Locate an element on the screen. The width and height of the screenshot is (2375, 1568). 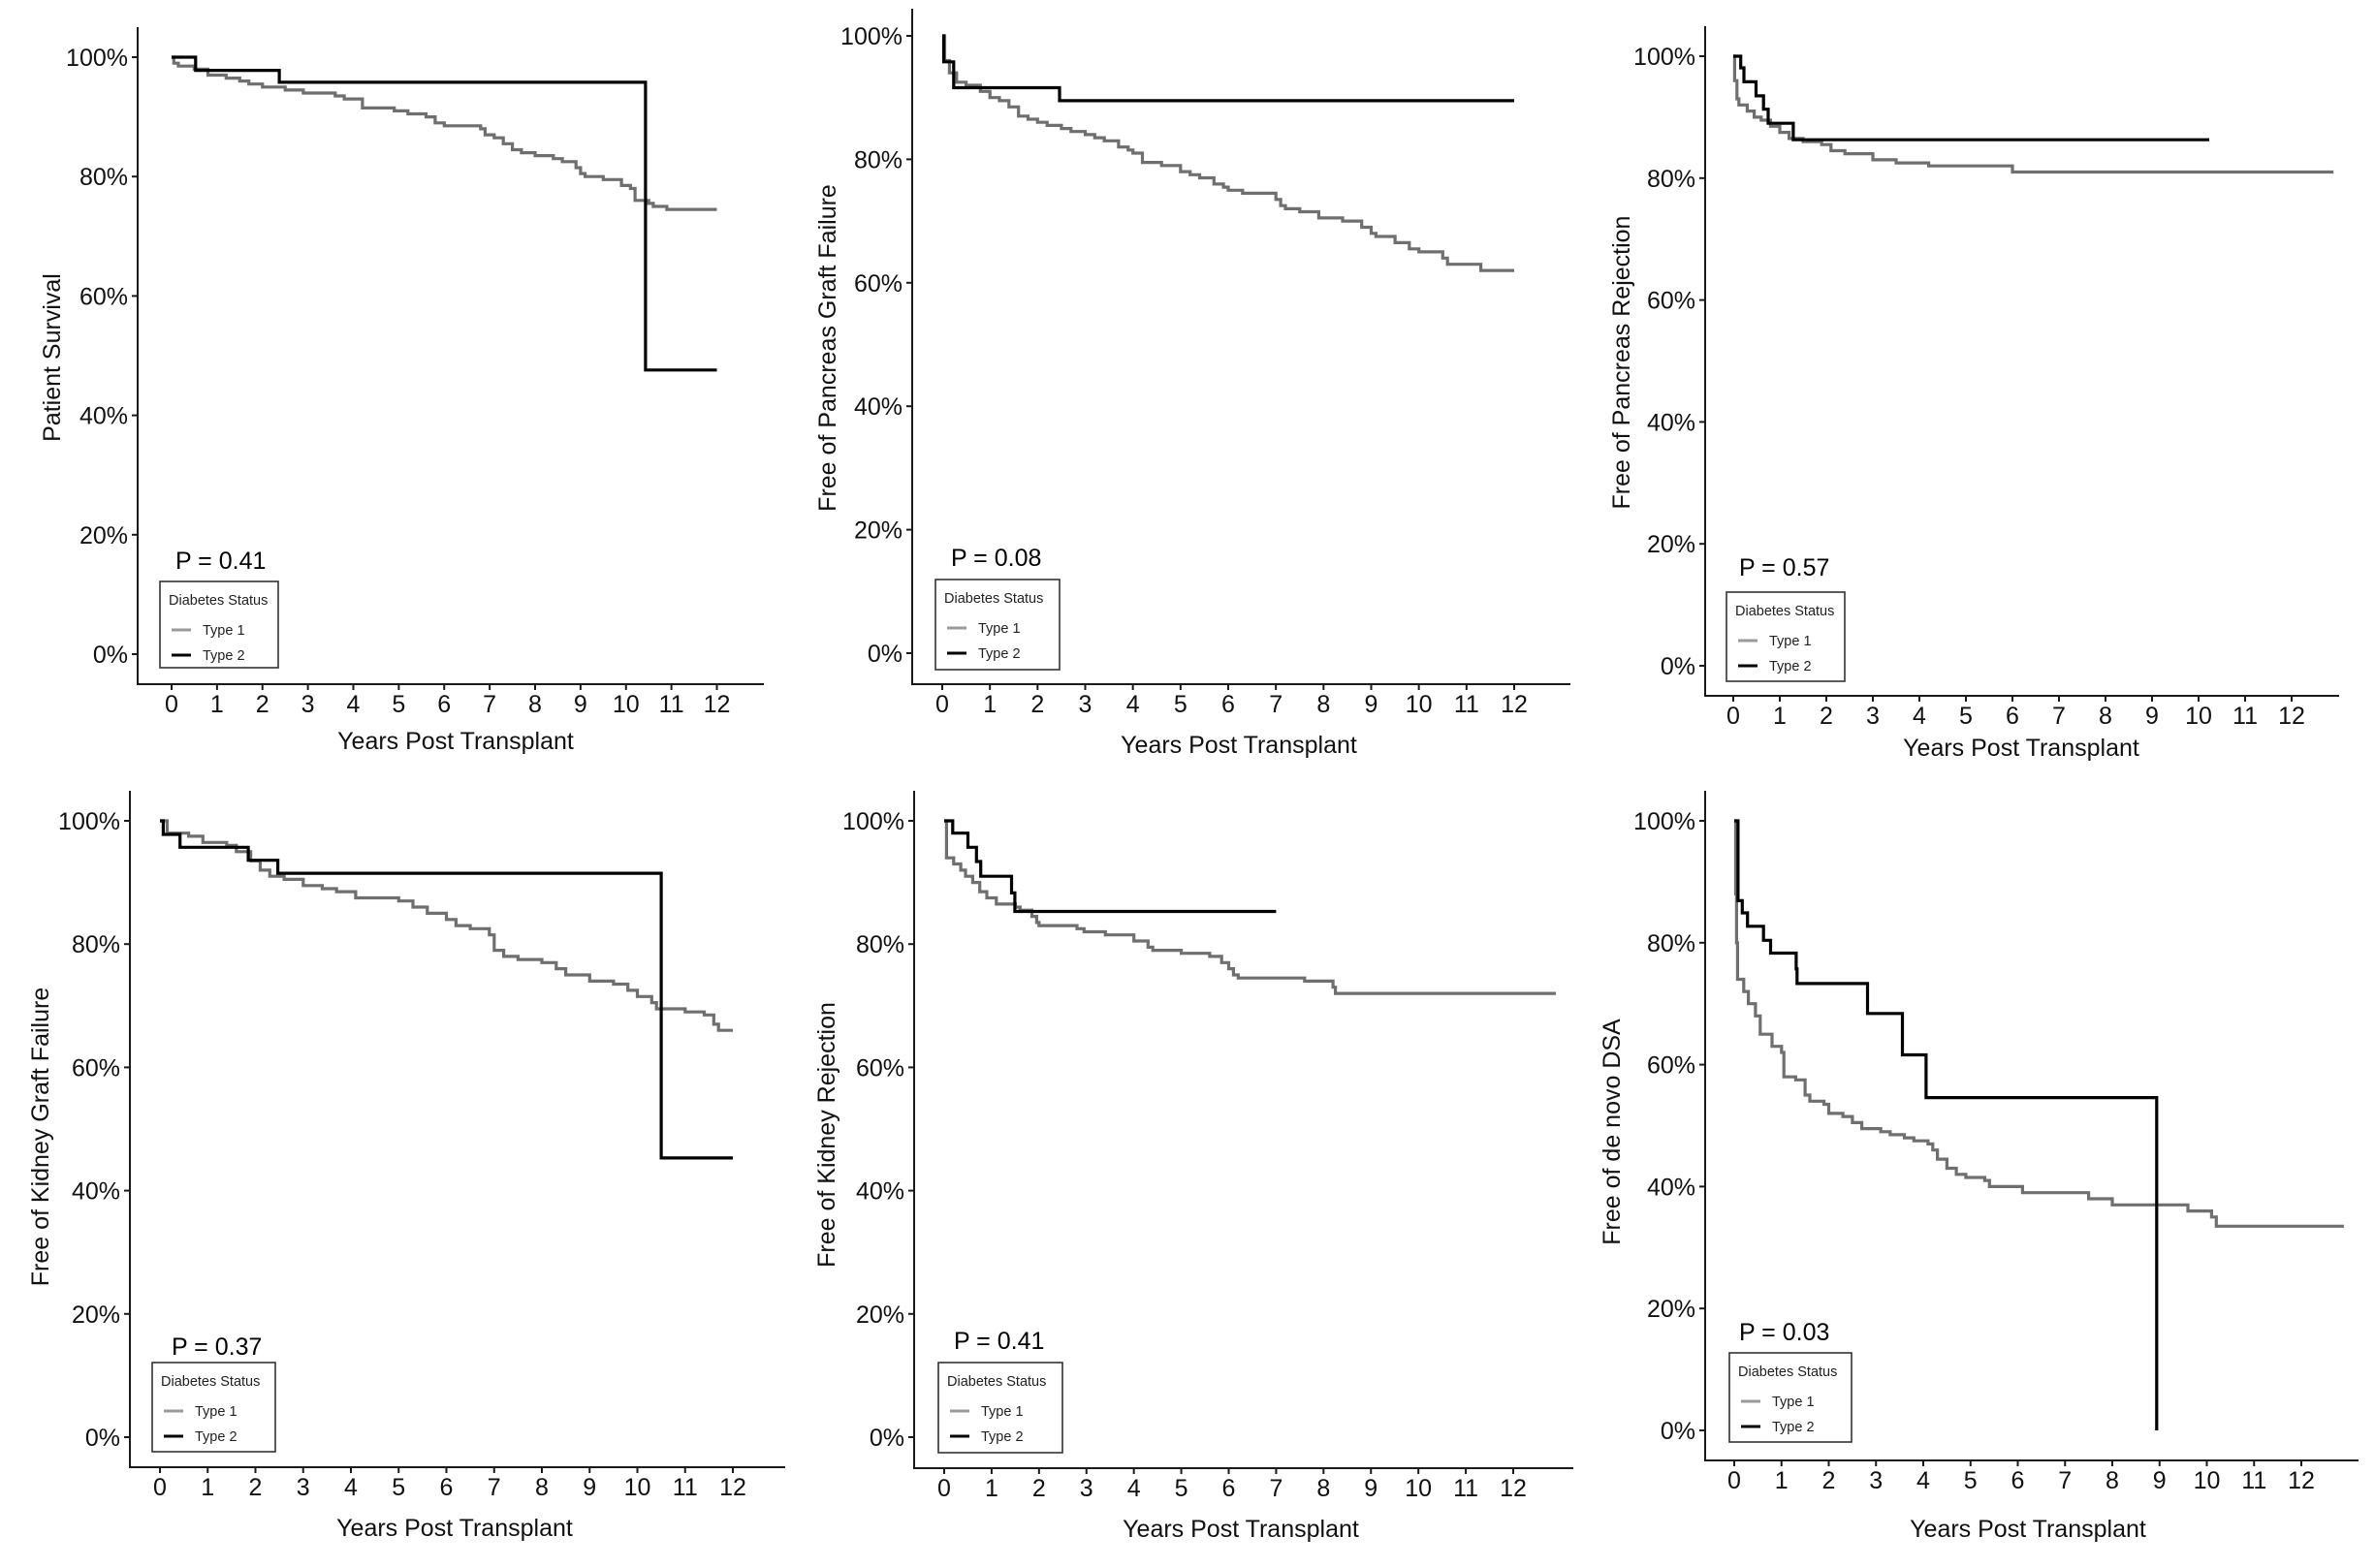
y-axis-title: Free of Kidney Rejection is located at coordinates (827, 1135).